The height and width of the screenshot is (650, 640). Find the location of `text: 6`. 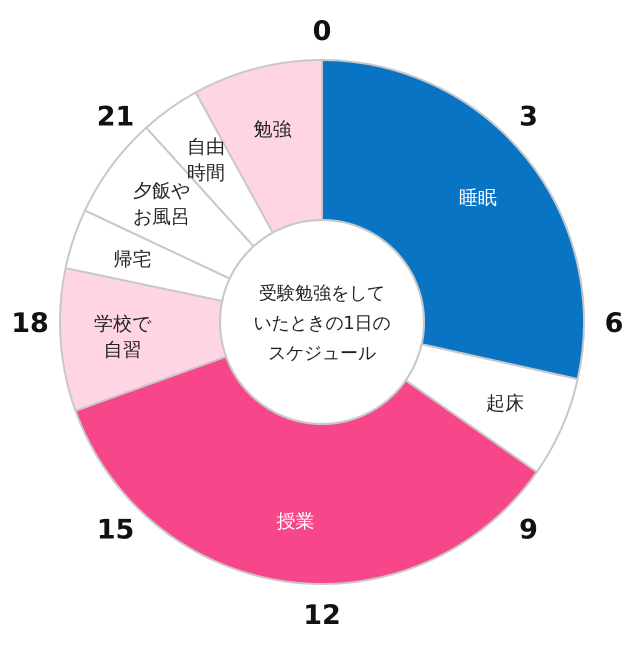

text: 6 is located at coordinates (614, 323).